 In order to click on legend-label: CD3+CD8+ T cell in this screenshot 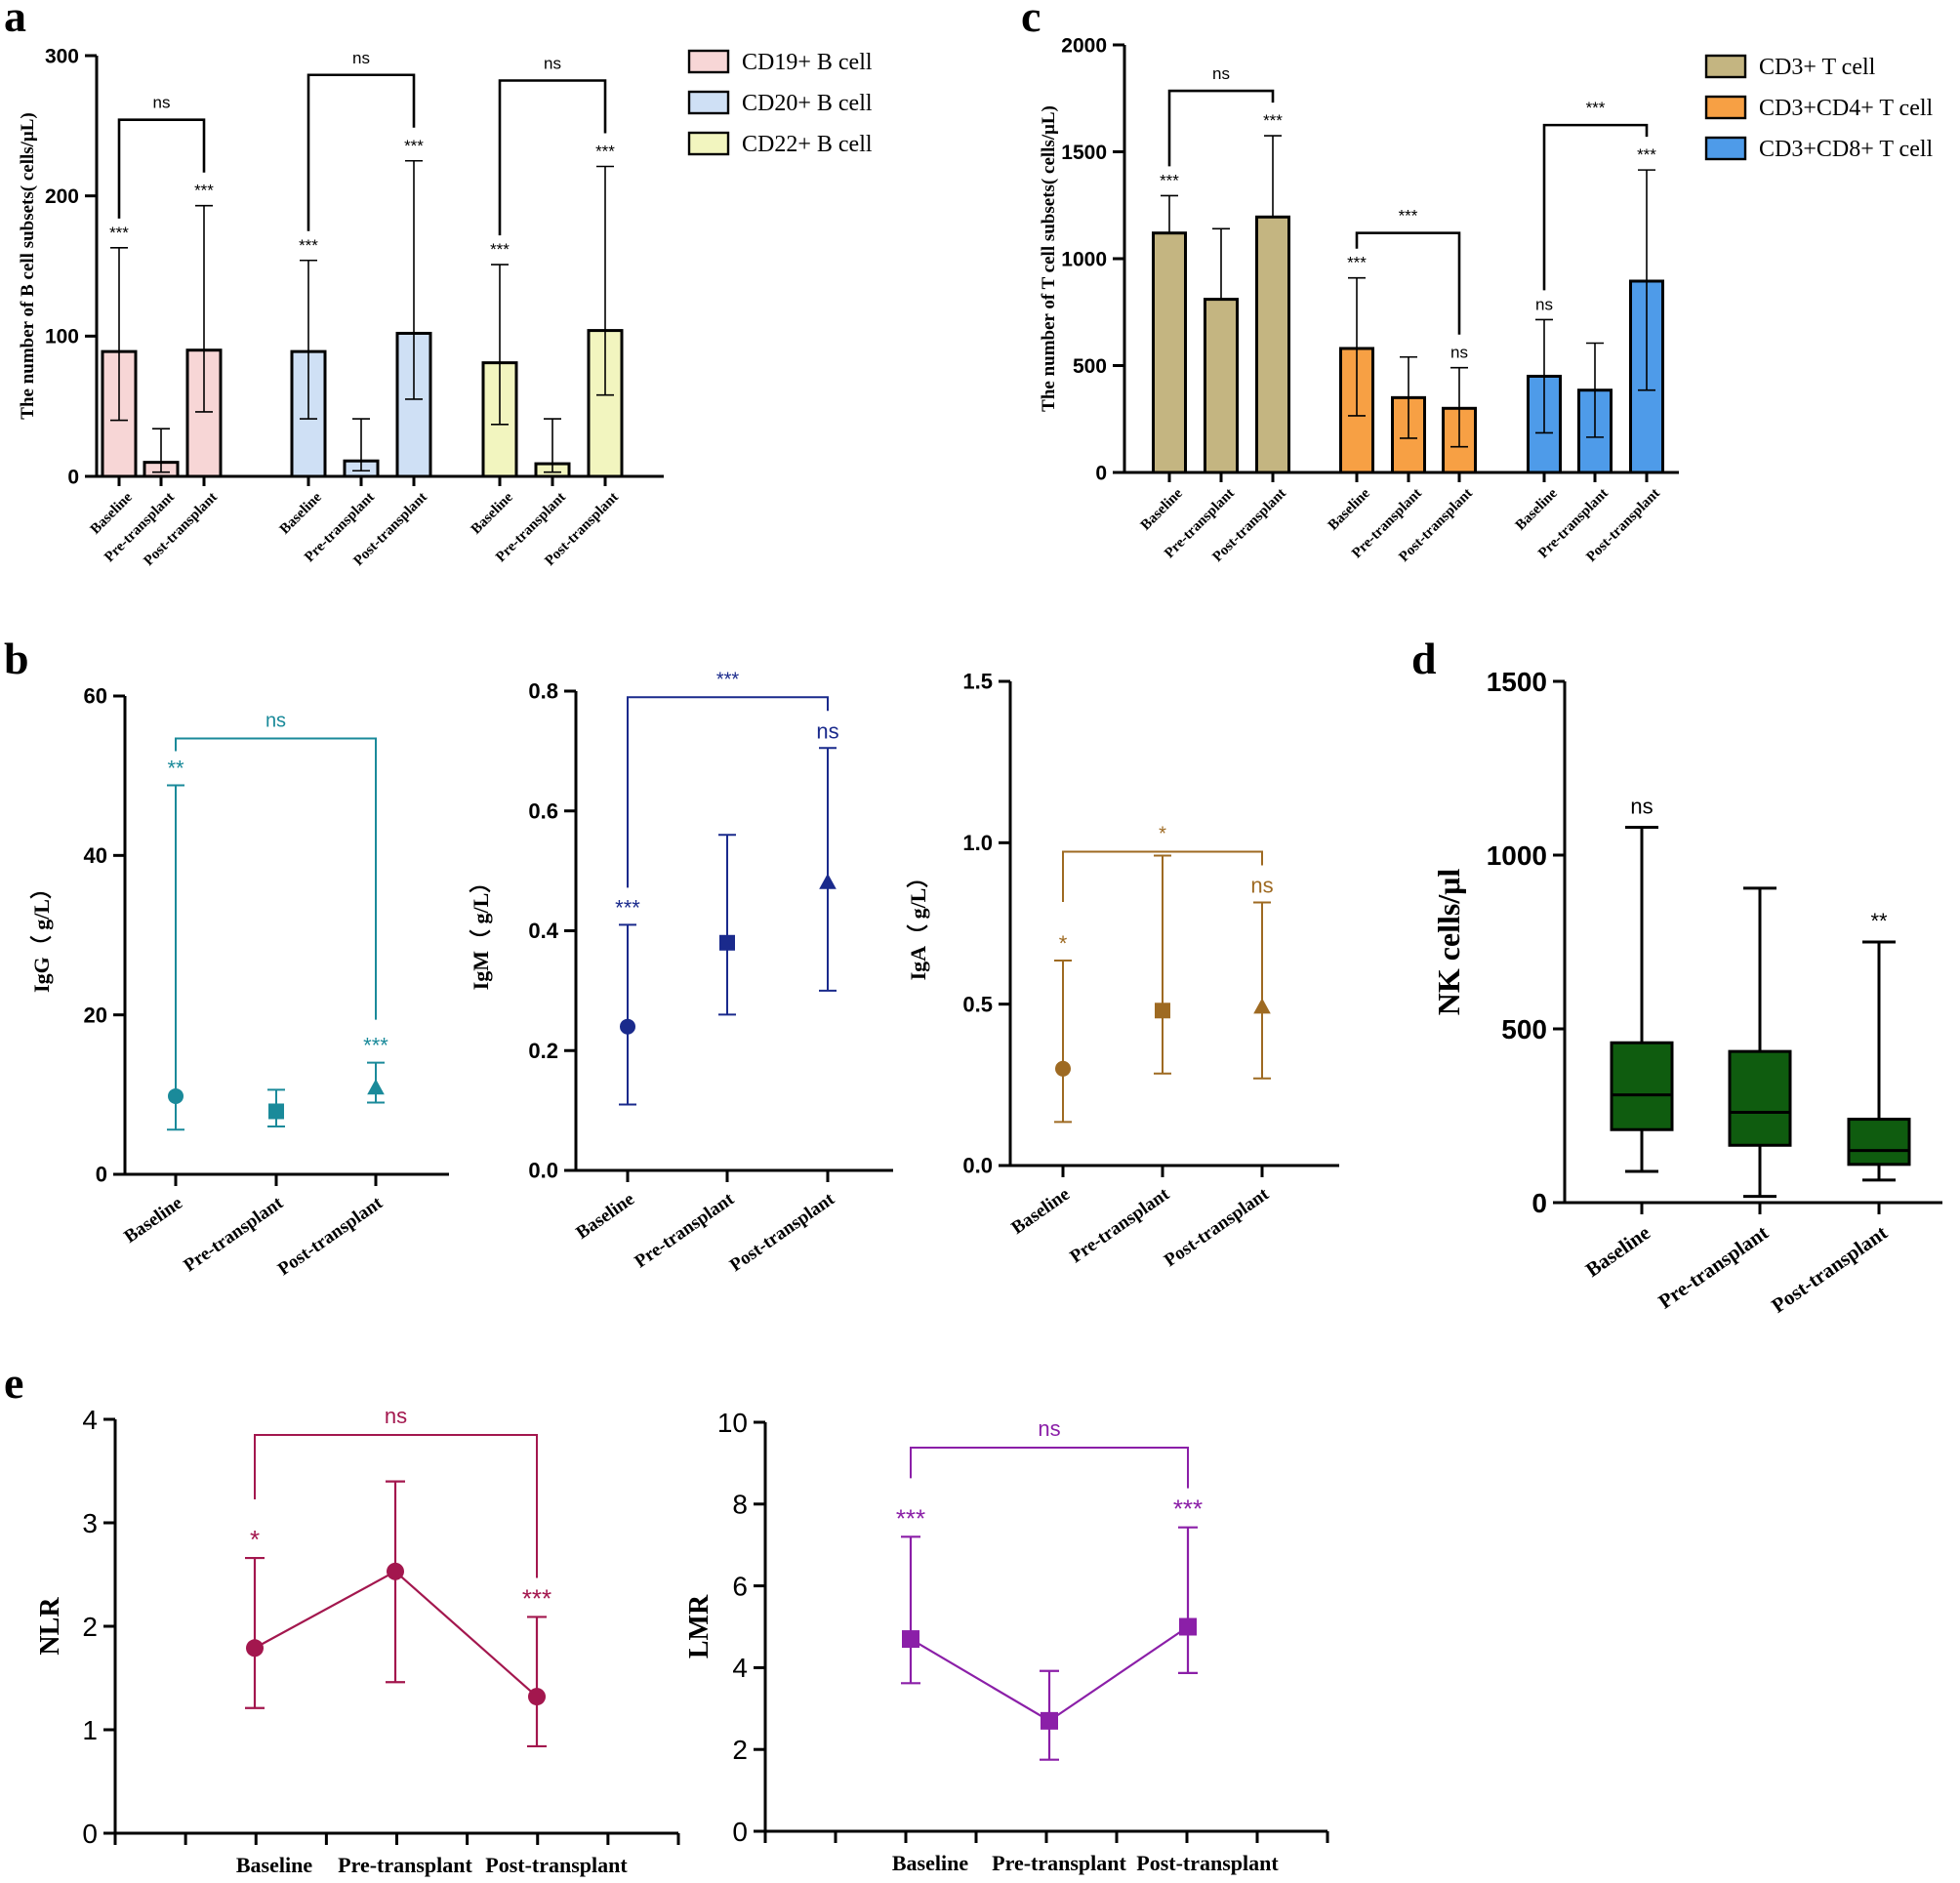, I will do `click(1846, 149)`.